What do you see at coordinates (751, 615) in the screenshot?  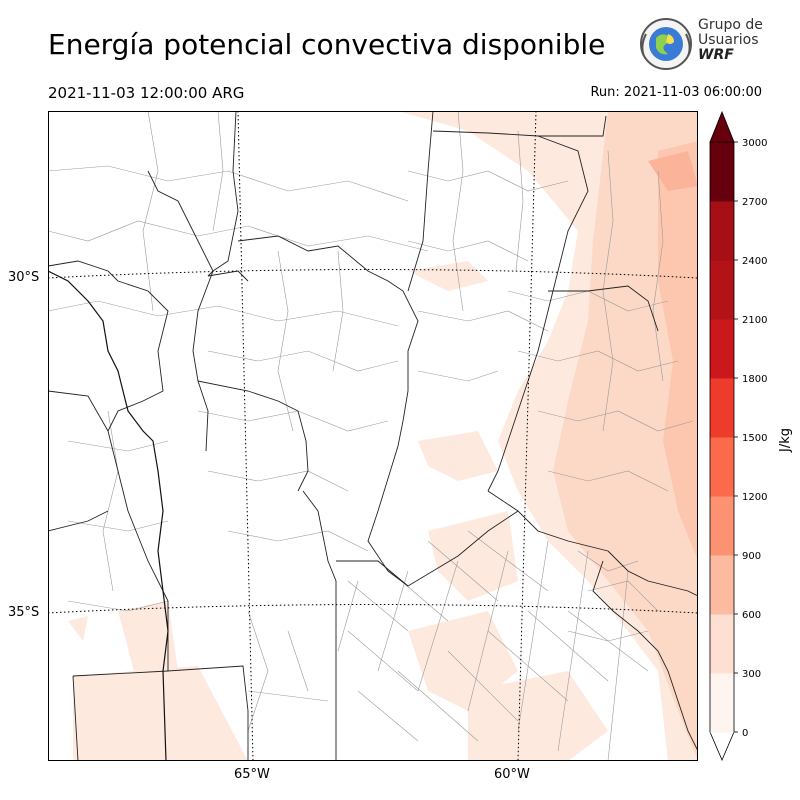 I see `colorbar-tick-label: 600` at bounding box center [751, 615].